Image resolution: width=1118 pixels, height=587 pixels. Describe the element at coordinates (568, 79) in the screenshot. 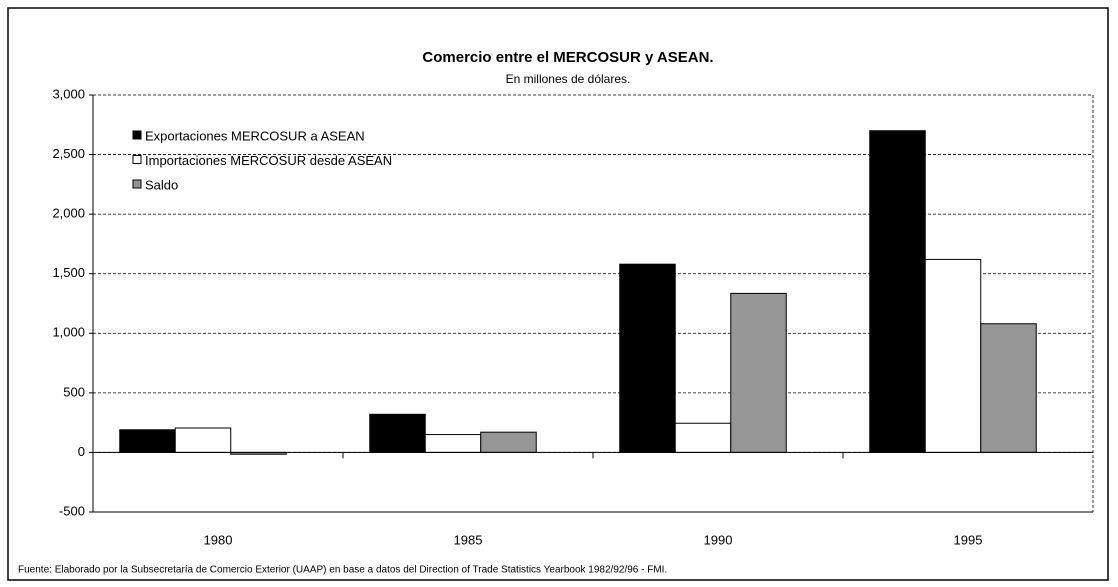

I see `chart-subtitle: En millones de dólares.` at that location.